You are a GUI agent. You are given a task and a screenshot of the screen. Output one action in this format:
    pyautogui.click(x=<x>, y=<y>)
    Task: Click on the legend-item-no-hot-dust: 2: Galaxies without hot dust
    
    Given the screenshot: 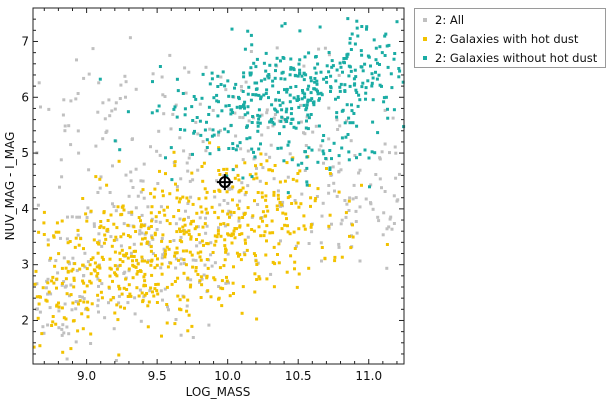 What is the action you would take?
    pyautogui.click(x=510, y=58)
    